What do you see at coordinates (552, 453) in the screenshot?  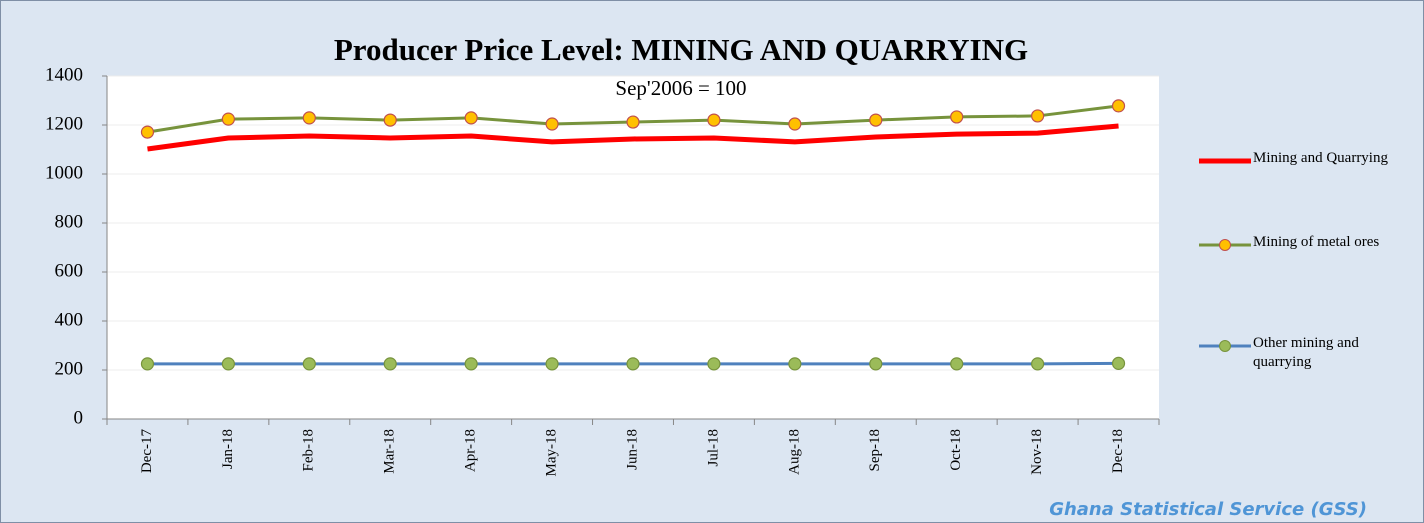 I see `x-tick-label: May-18` at bounding box center [552, 453].